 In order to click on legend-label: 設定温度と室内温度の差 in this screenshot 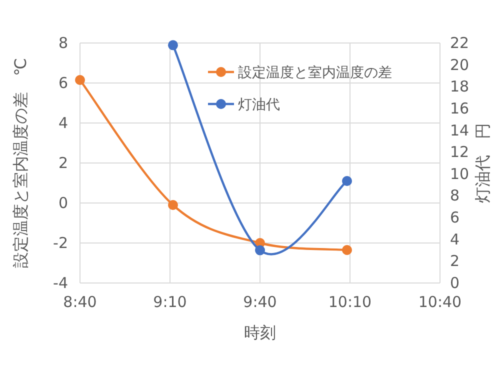, I will do `click(315, 73)`.